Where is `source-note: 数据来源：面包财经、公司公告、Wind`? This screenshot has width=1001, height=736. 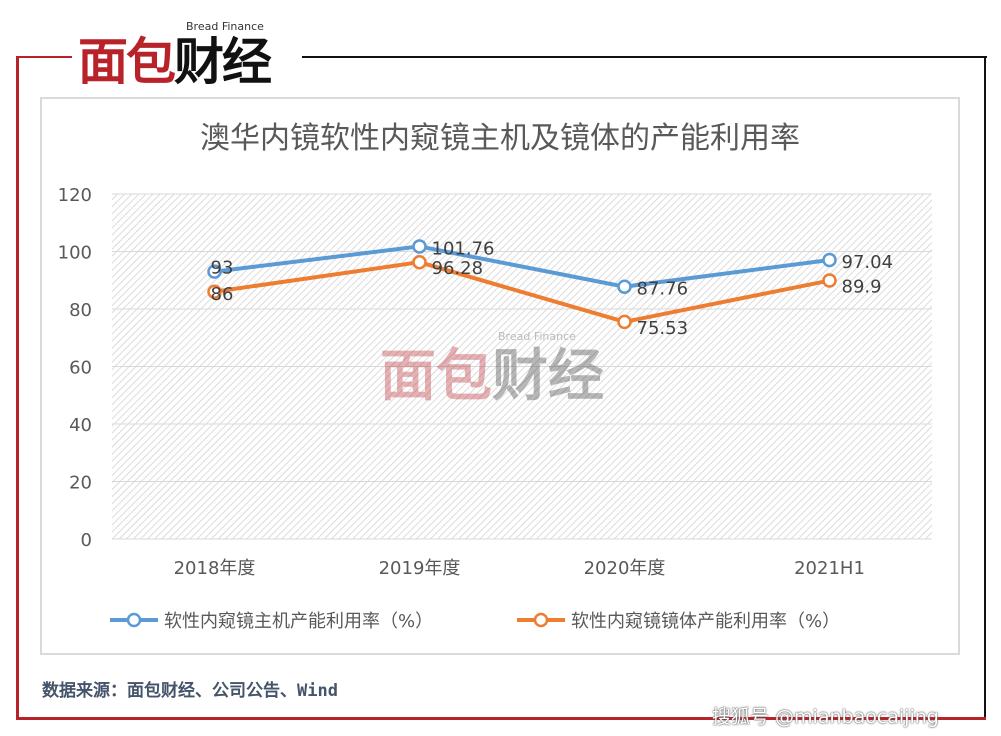
source-note: 数据来源：面包财经、公司公告、Wind is located at coordinates (190, 691).